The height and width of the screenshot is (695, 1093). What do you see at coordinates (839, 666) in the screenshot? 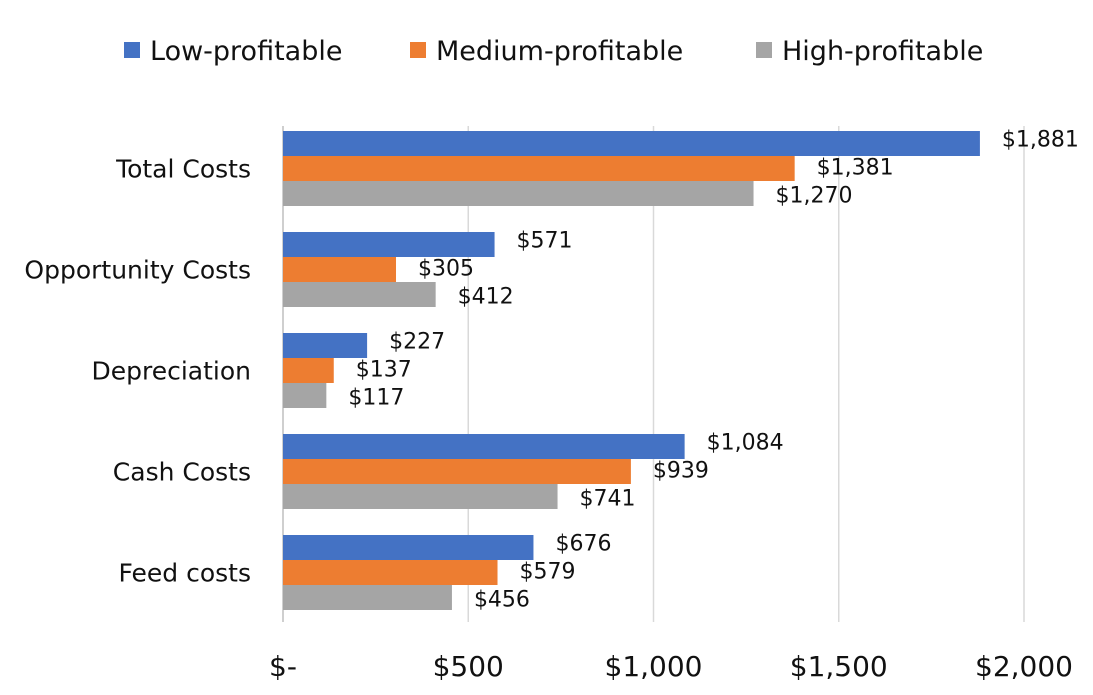
I see `x-tick-label: $1,500` at bounding box center [839, 666].